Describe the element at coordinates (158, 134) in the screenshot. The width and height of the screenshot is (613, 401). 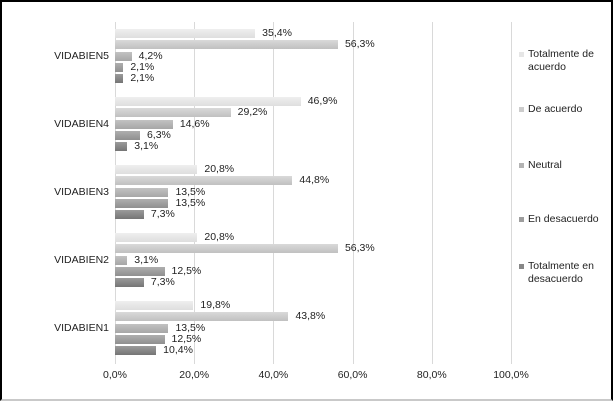
I see `bar-value-label: 6,3%` at that location.